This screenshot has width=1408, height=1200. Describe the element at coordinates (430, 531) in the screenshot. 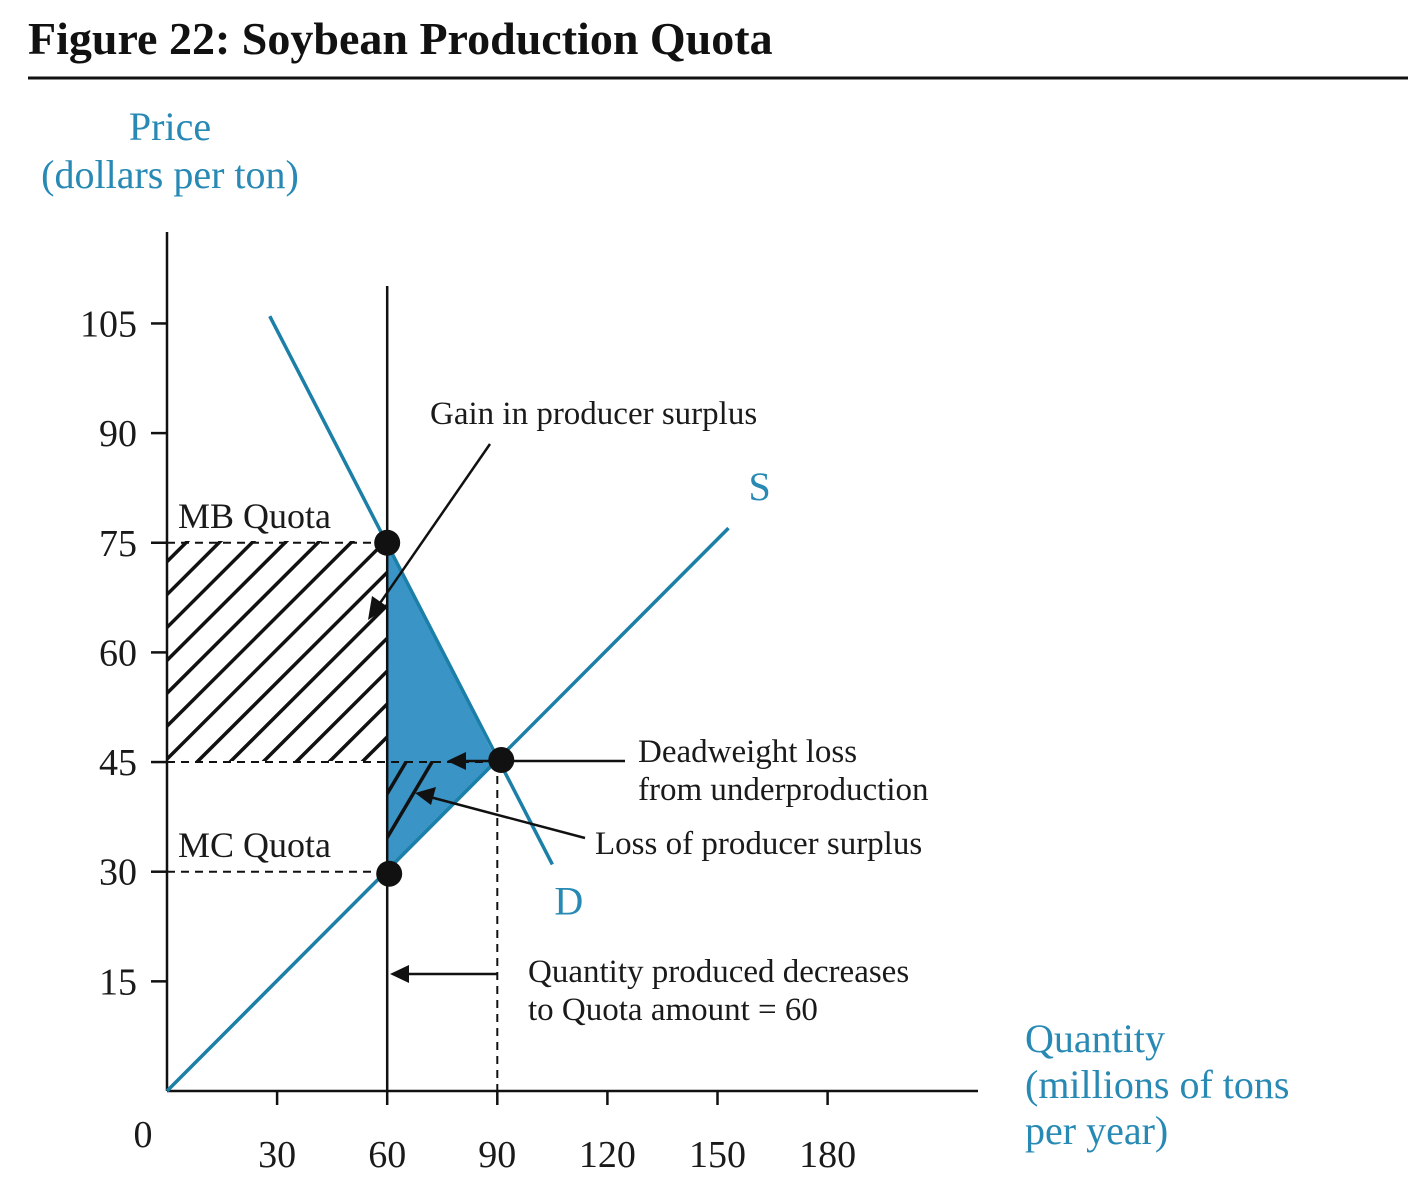

I see `gain-arrow` at that location.